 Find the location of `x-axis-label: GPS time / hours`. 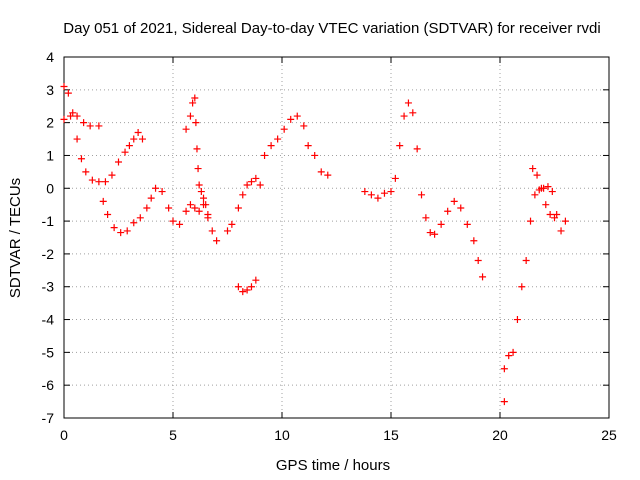

x-axis-label: GPS time / hours is located at coordinates (333, 465).